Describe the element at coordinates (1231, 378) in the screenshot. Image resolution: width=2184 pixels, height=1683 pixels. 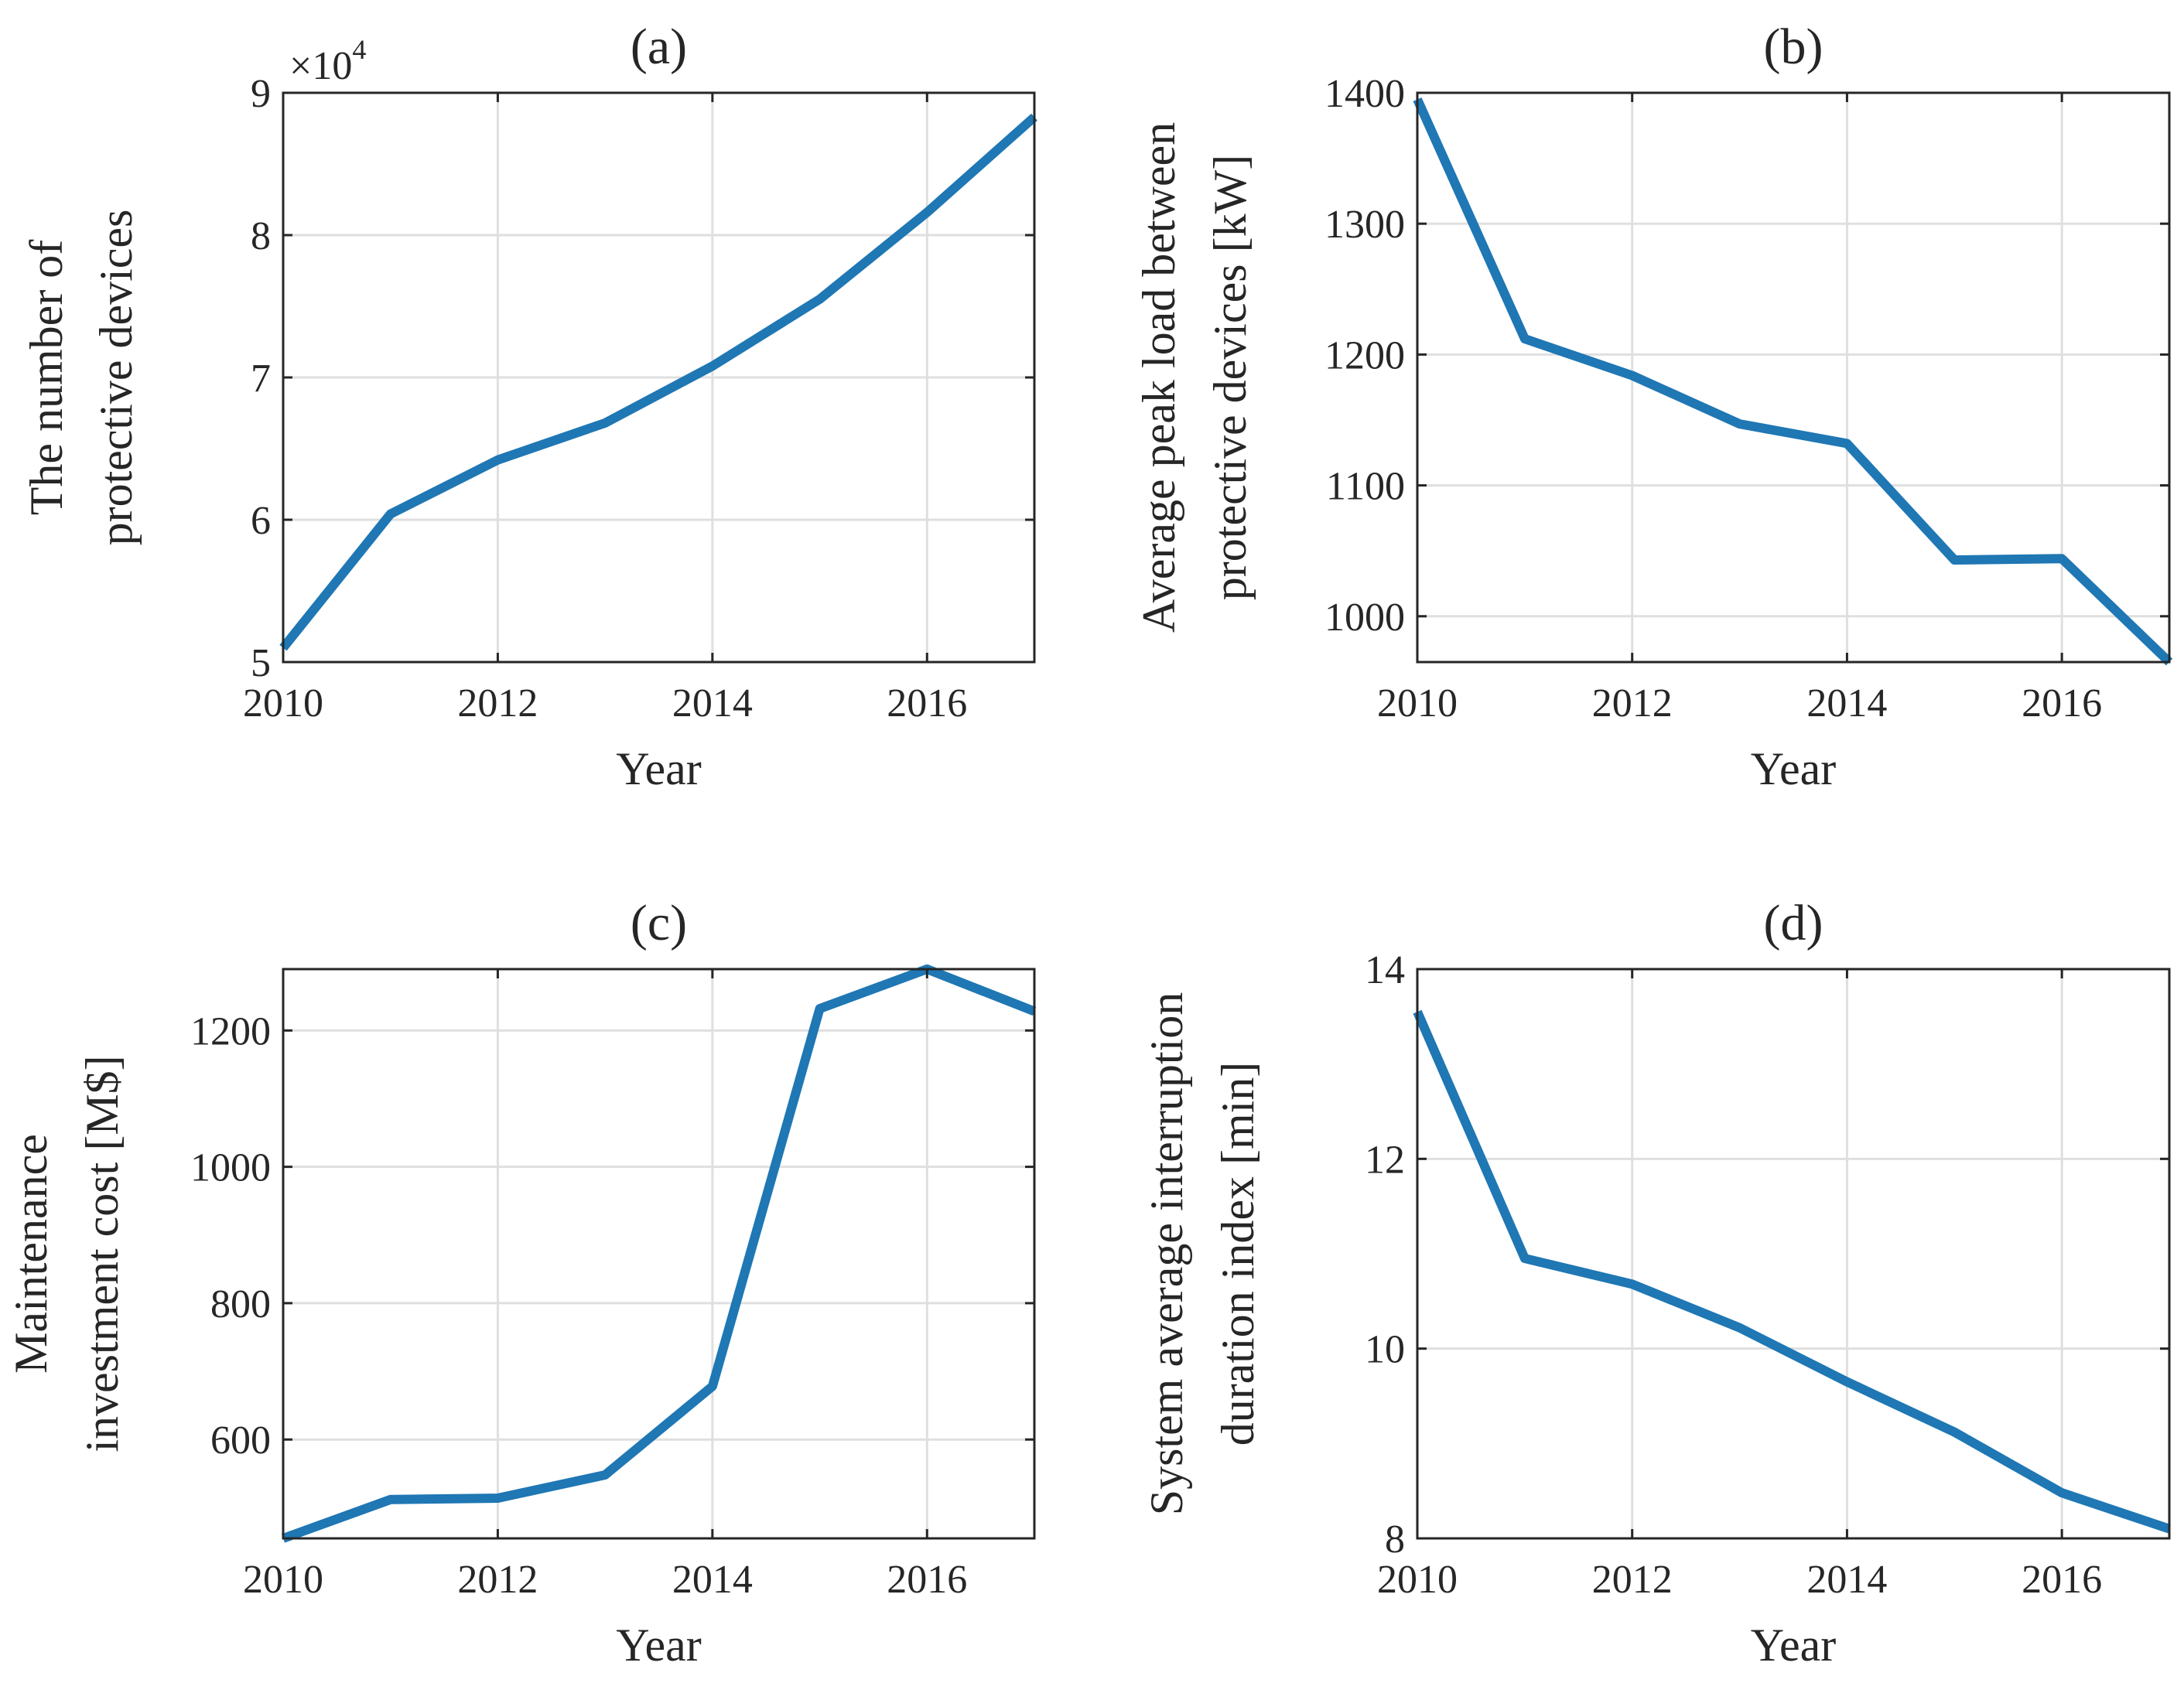
I see `y-axis-label-line: protective devices [kW]` at that location.